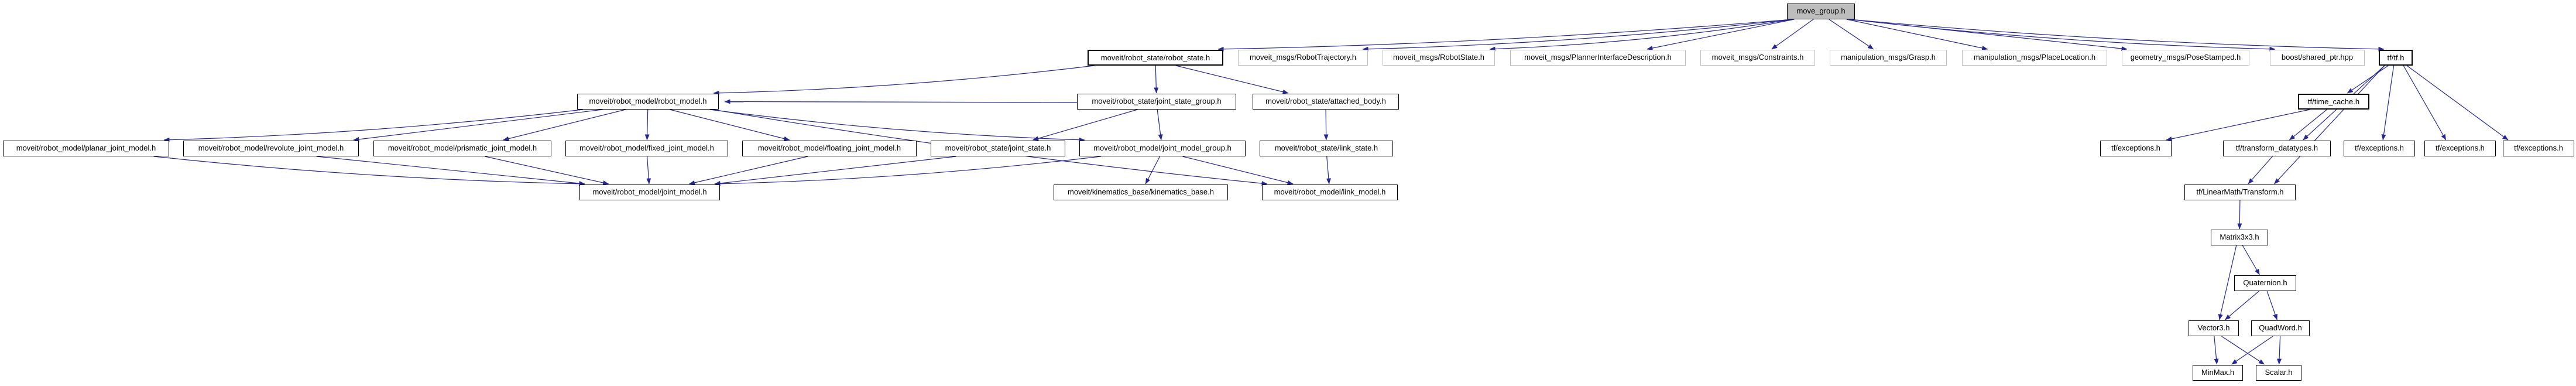 The image size is (2576, 386). I want to click on node-grasp: manipulation_msgs/Grasp.h, so click(1889, 58).